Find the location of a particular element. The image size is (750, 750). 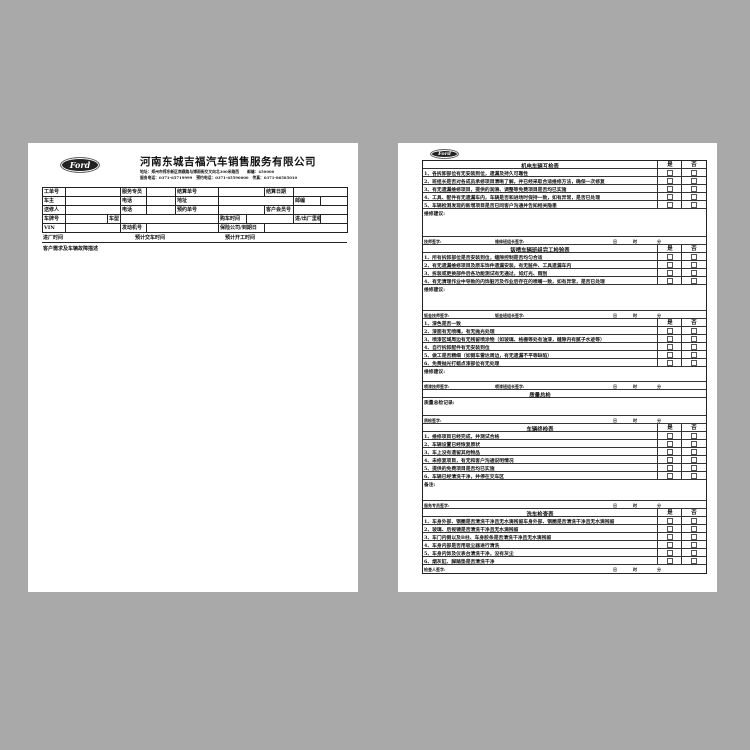

mileage-field is located at coordinates (334, 219).